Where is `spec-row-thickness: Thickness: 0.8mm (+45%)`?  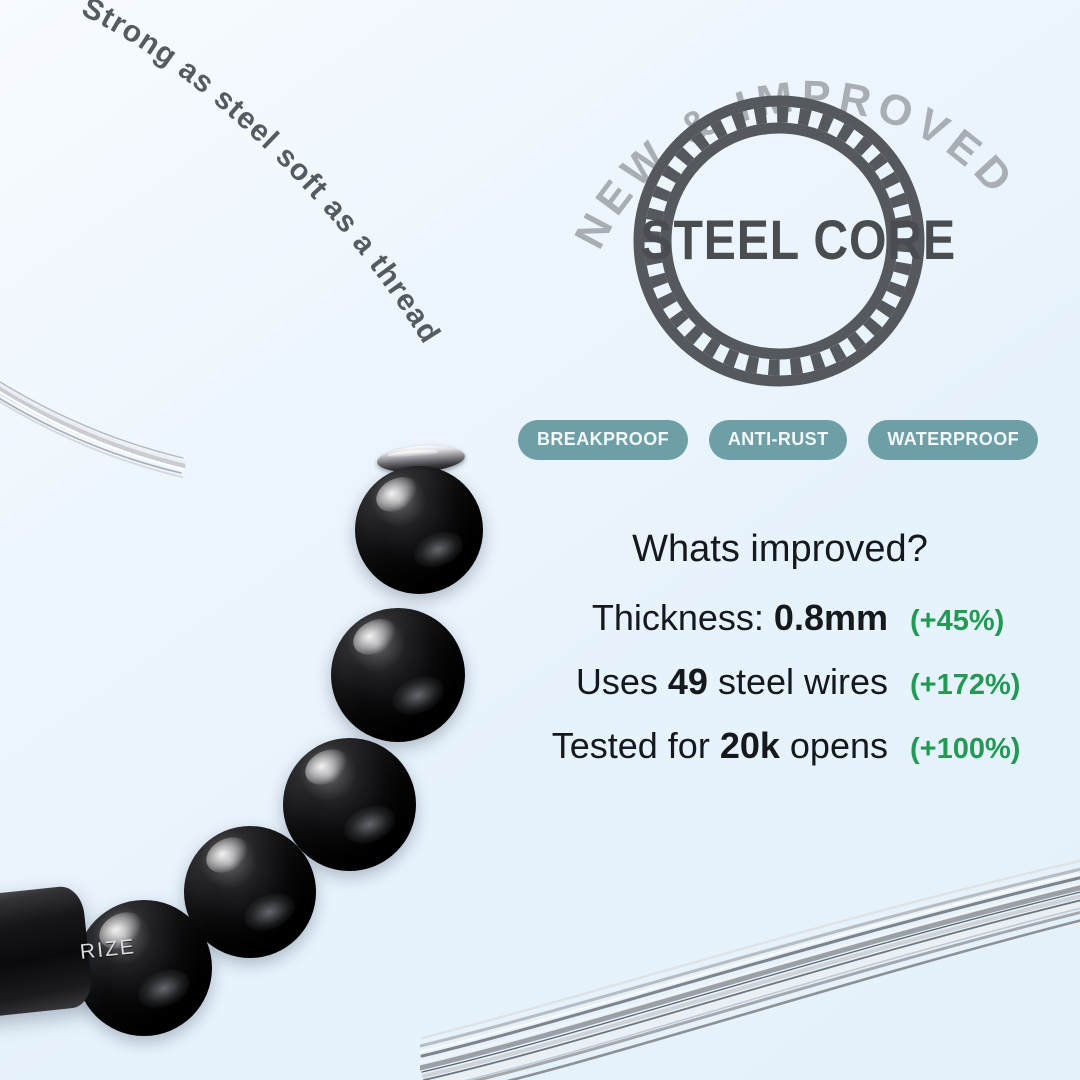 spec-row-thickness: Thickness: 0.8mm (+45%) is located at coordinates (780, 618).